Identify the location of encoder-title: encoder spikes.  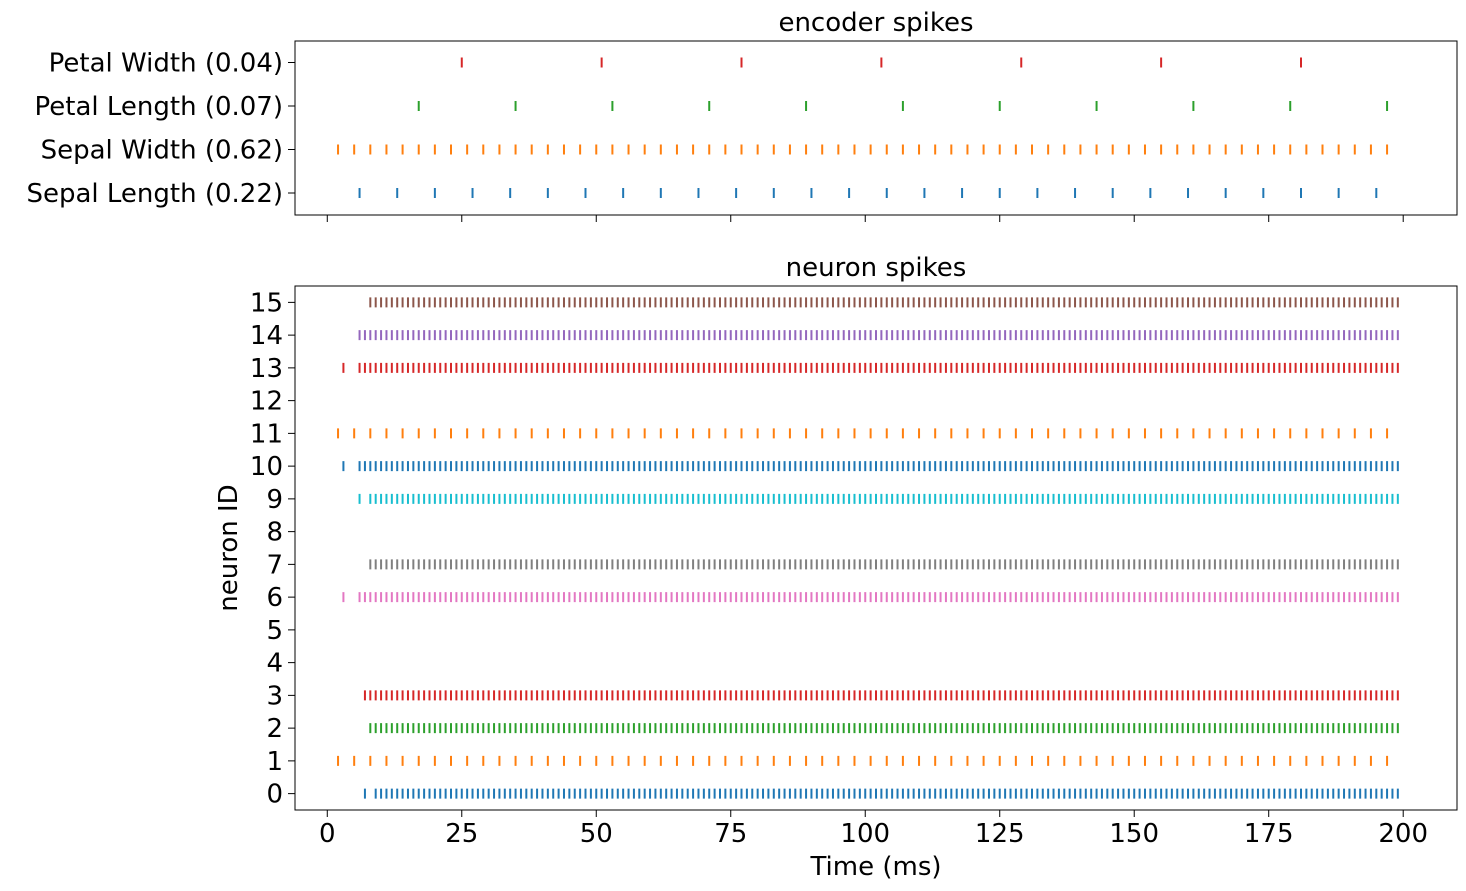
(875, 23).